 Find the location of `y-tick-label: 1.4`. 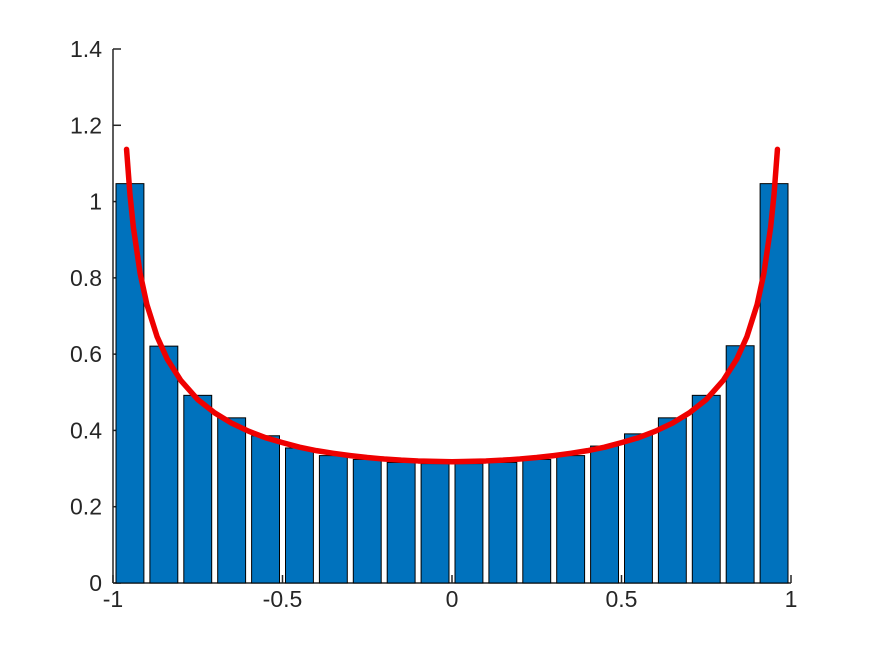

y-tick-label: 1.4 is located at coordinates (86, 49).